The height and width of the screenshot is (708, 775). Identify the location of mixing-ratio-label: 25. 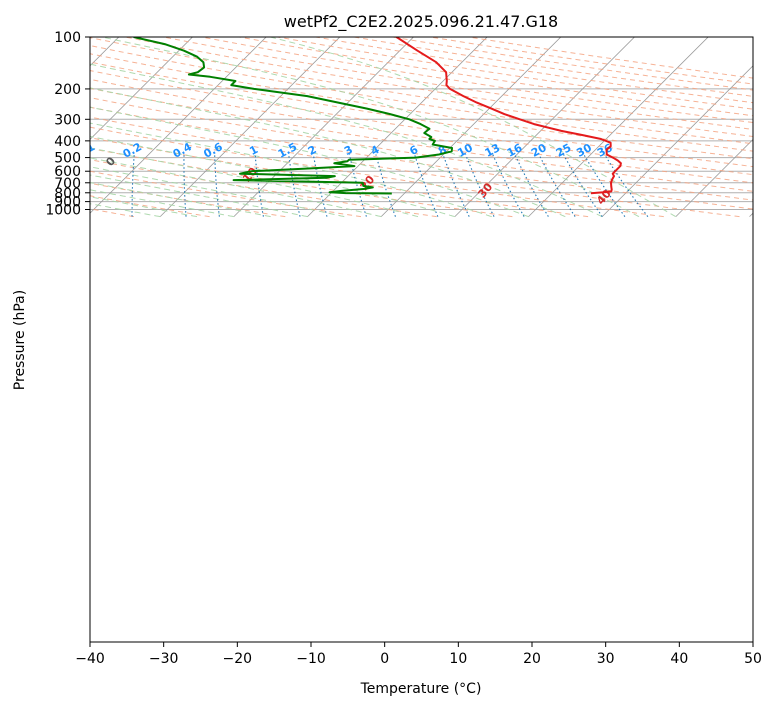
(564, 150).